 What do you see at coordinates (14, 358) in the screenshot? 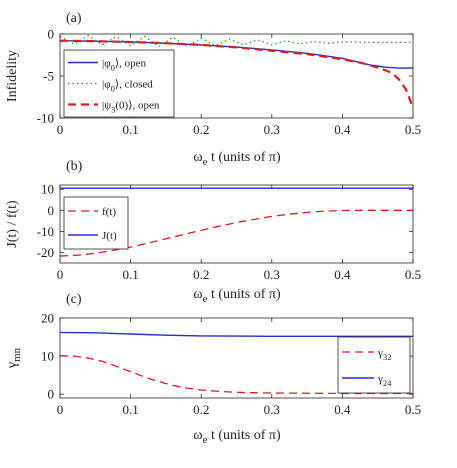
I see `y-axis-label: γmn` at bounding box center [14, 358].